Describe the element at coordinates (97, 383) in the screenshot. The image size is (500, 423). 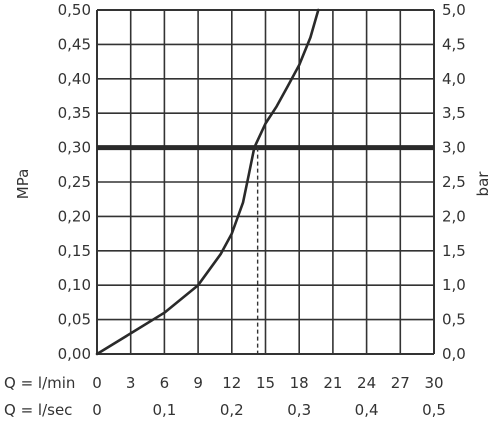
I see `x-tick-label-primary: 0` at that location.